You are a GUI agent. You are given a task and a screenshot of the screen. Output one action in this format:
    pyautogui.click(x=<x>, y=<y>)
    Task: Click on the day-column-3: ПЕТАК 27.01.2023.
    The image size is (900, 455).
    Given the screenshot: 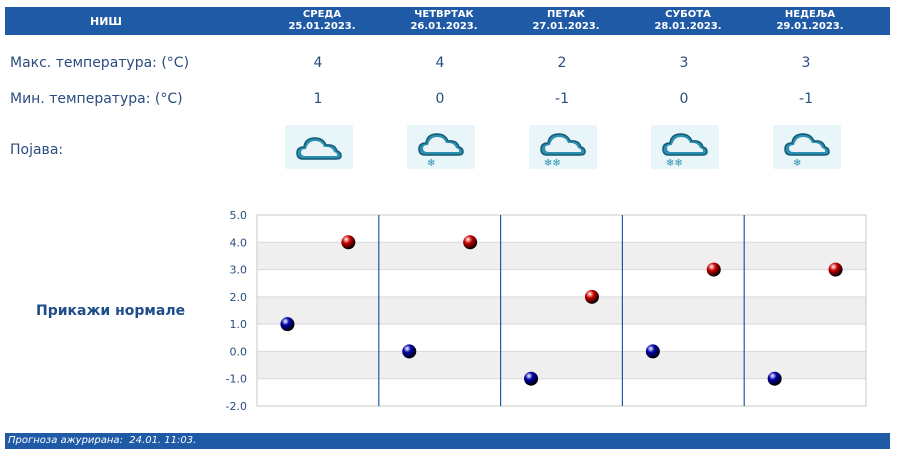 What is the action you would take?
    pyautogui.click(x=566, y=21)
    